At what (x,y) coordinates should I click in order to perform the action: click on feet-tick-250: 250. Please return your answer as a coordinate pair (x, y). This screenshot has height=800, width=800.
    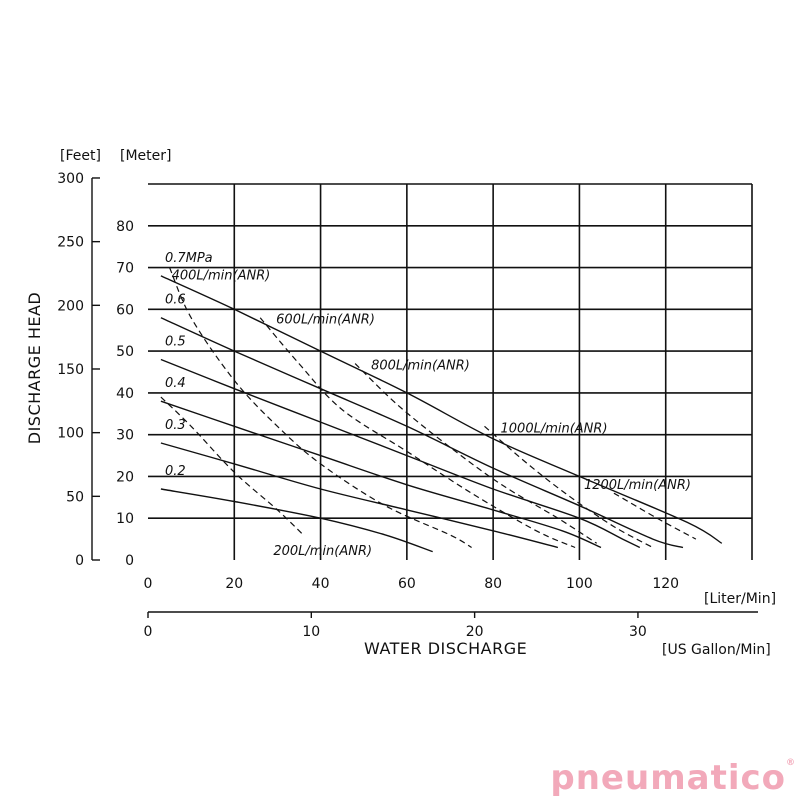
    Looking at the image, I should click on (70, 243).